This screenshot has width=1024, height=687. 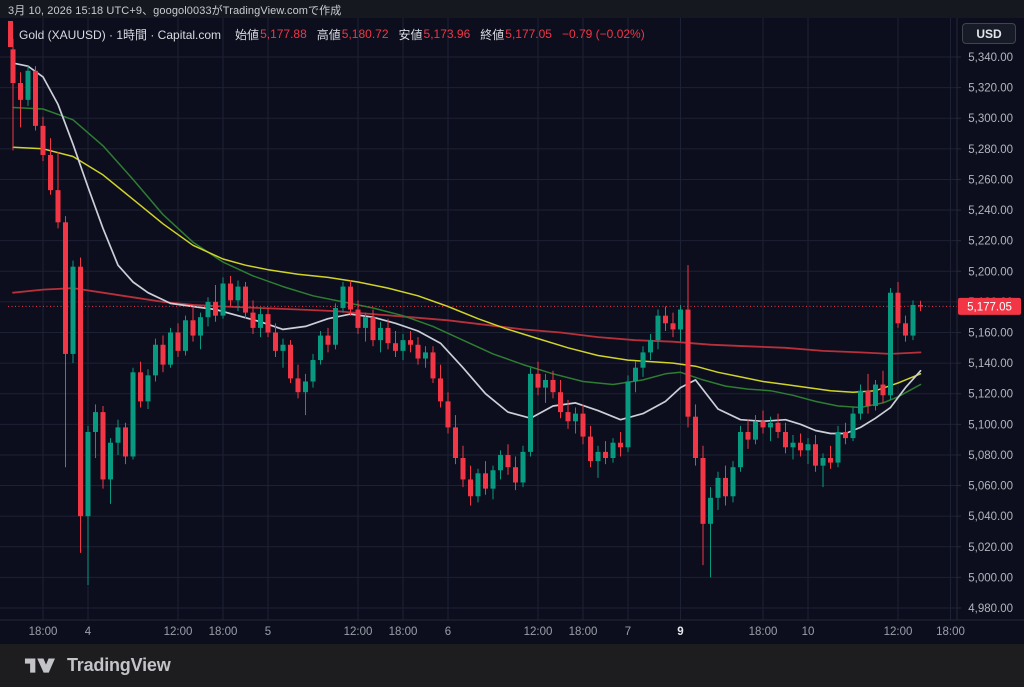 What do you see at coordinates (990, 364) in the screenshot?
I see `svg-text: 5,140.00` at bounding box center [990, 364].